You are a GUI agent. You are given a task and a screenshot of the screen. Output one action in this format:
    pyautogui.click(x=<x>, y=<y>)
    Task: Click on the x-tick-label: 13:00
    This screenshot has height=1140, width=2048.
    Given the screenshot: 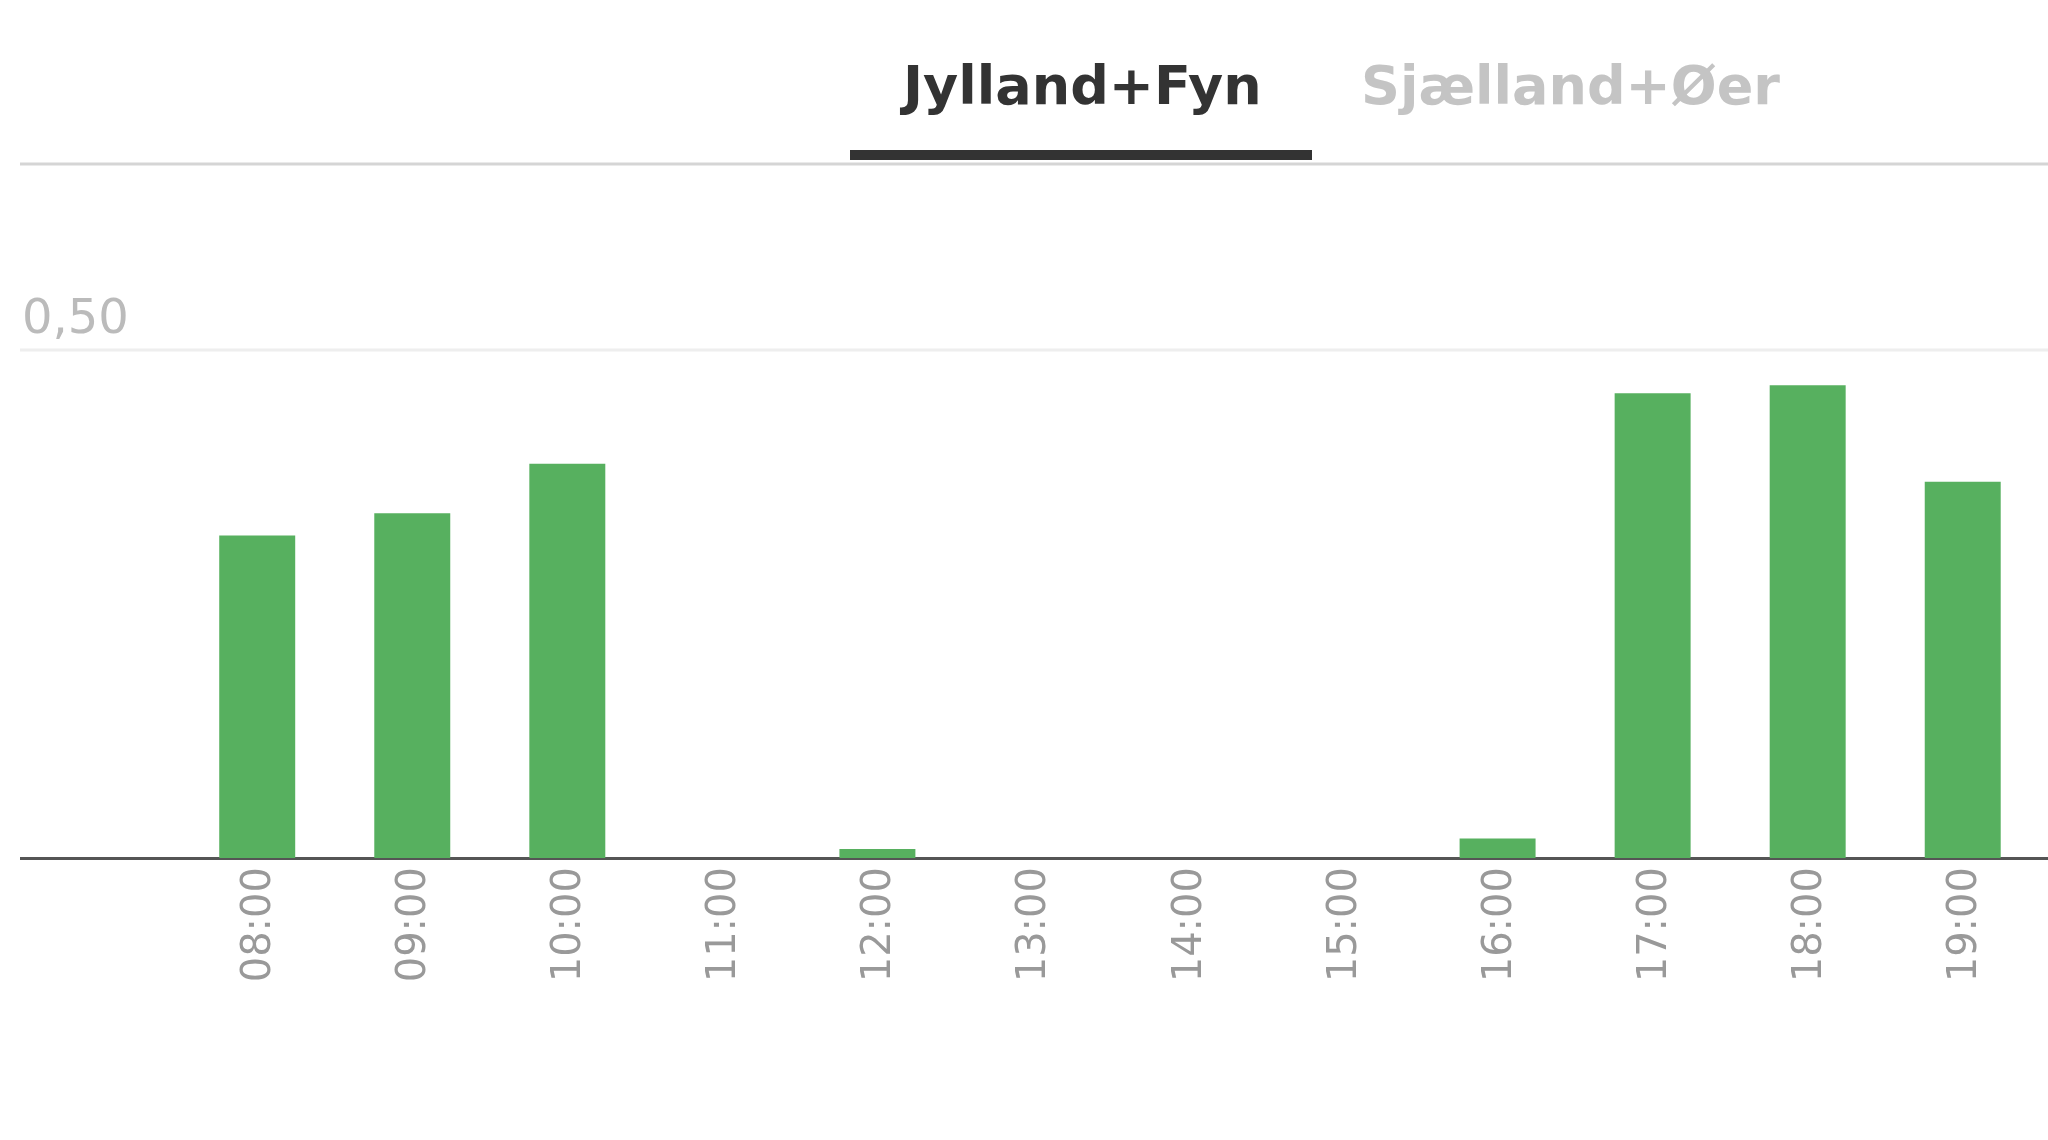 What is the action you would take?
    pyautogui.click(x=1031, y=925)
    